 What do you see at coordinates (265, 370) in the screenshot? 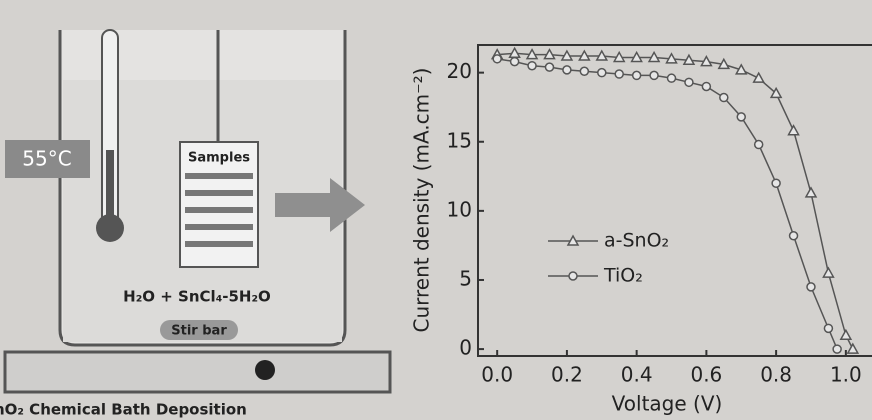
I see `knob` at bounding box center [265, 370].